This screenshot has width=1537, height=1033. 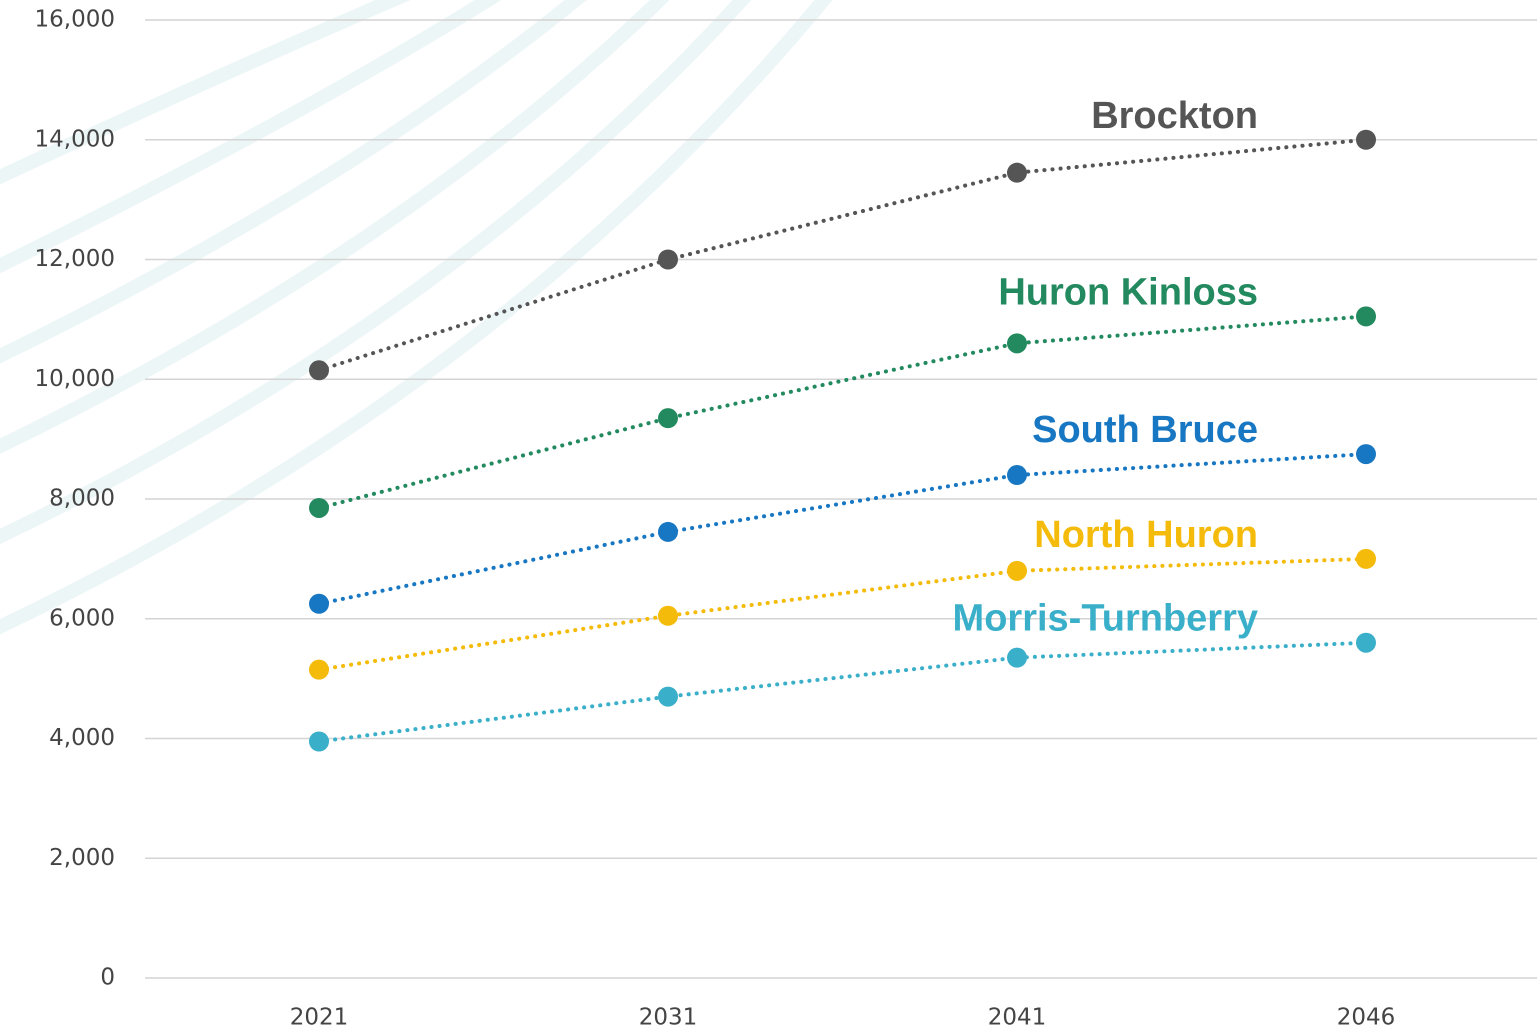 I want to click on y-tick-label: 8,000, so click(x=82, y=499).